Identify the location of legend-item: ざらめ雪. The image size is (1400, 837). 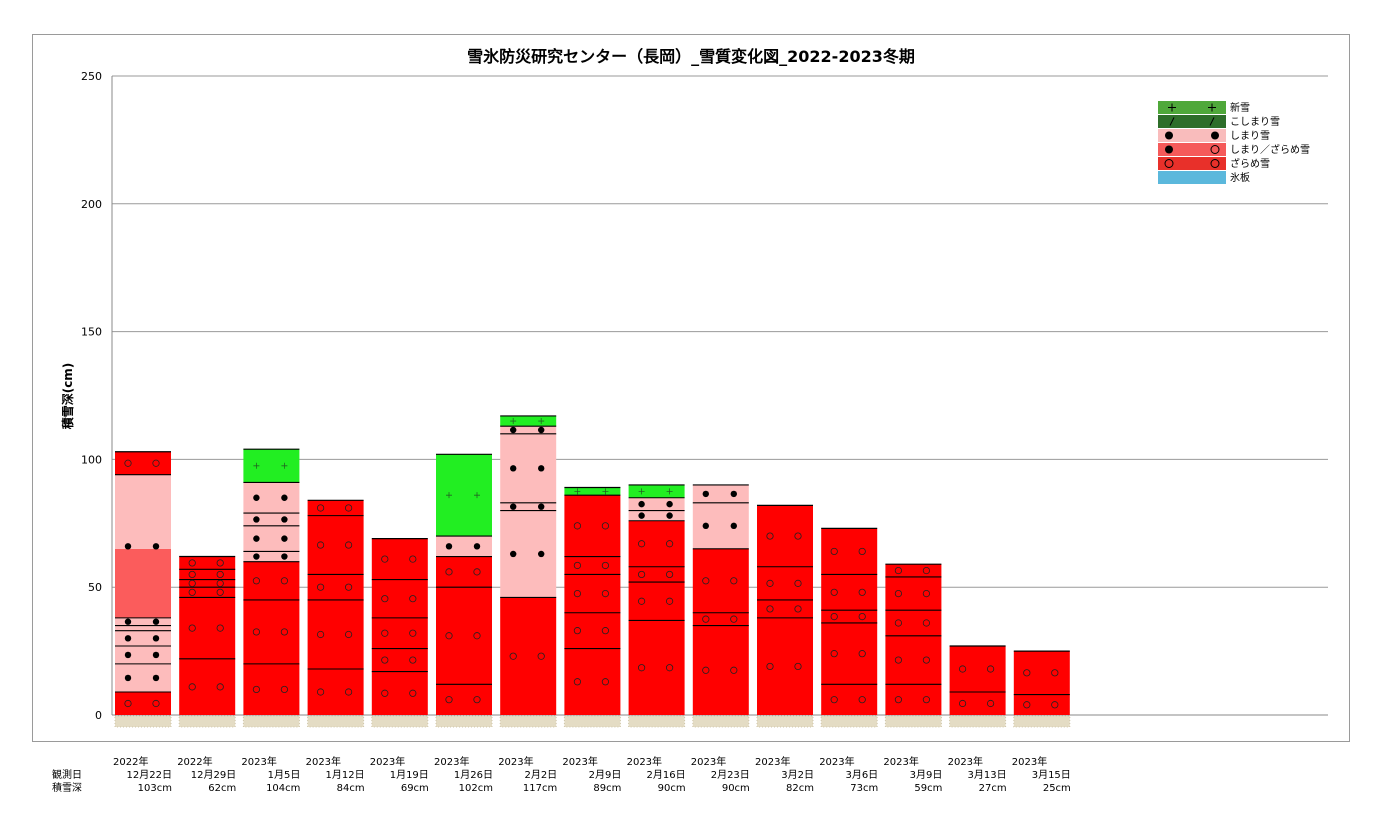
(1214, 163).